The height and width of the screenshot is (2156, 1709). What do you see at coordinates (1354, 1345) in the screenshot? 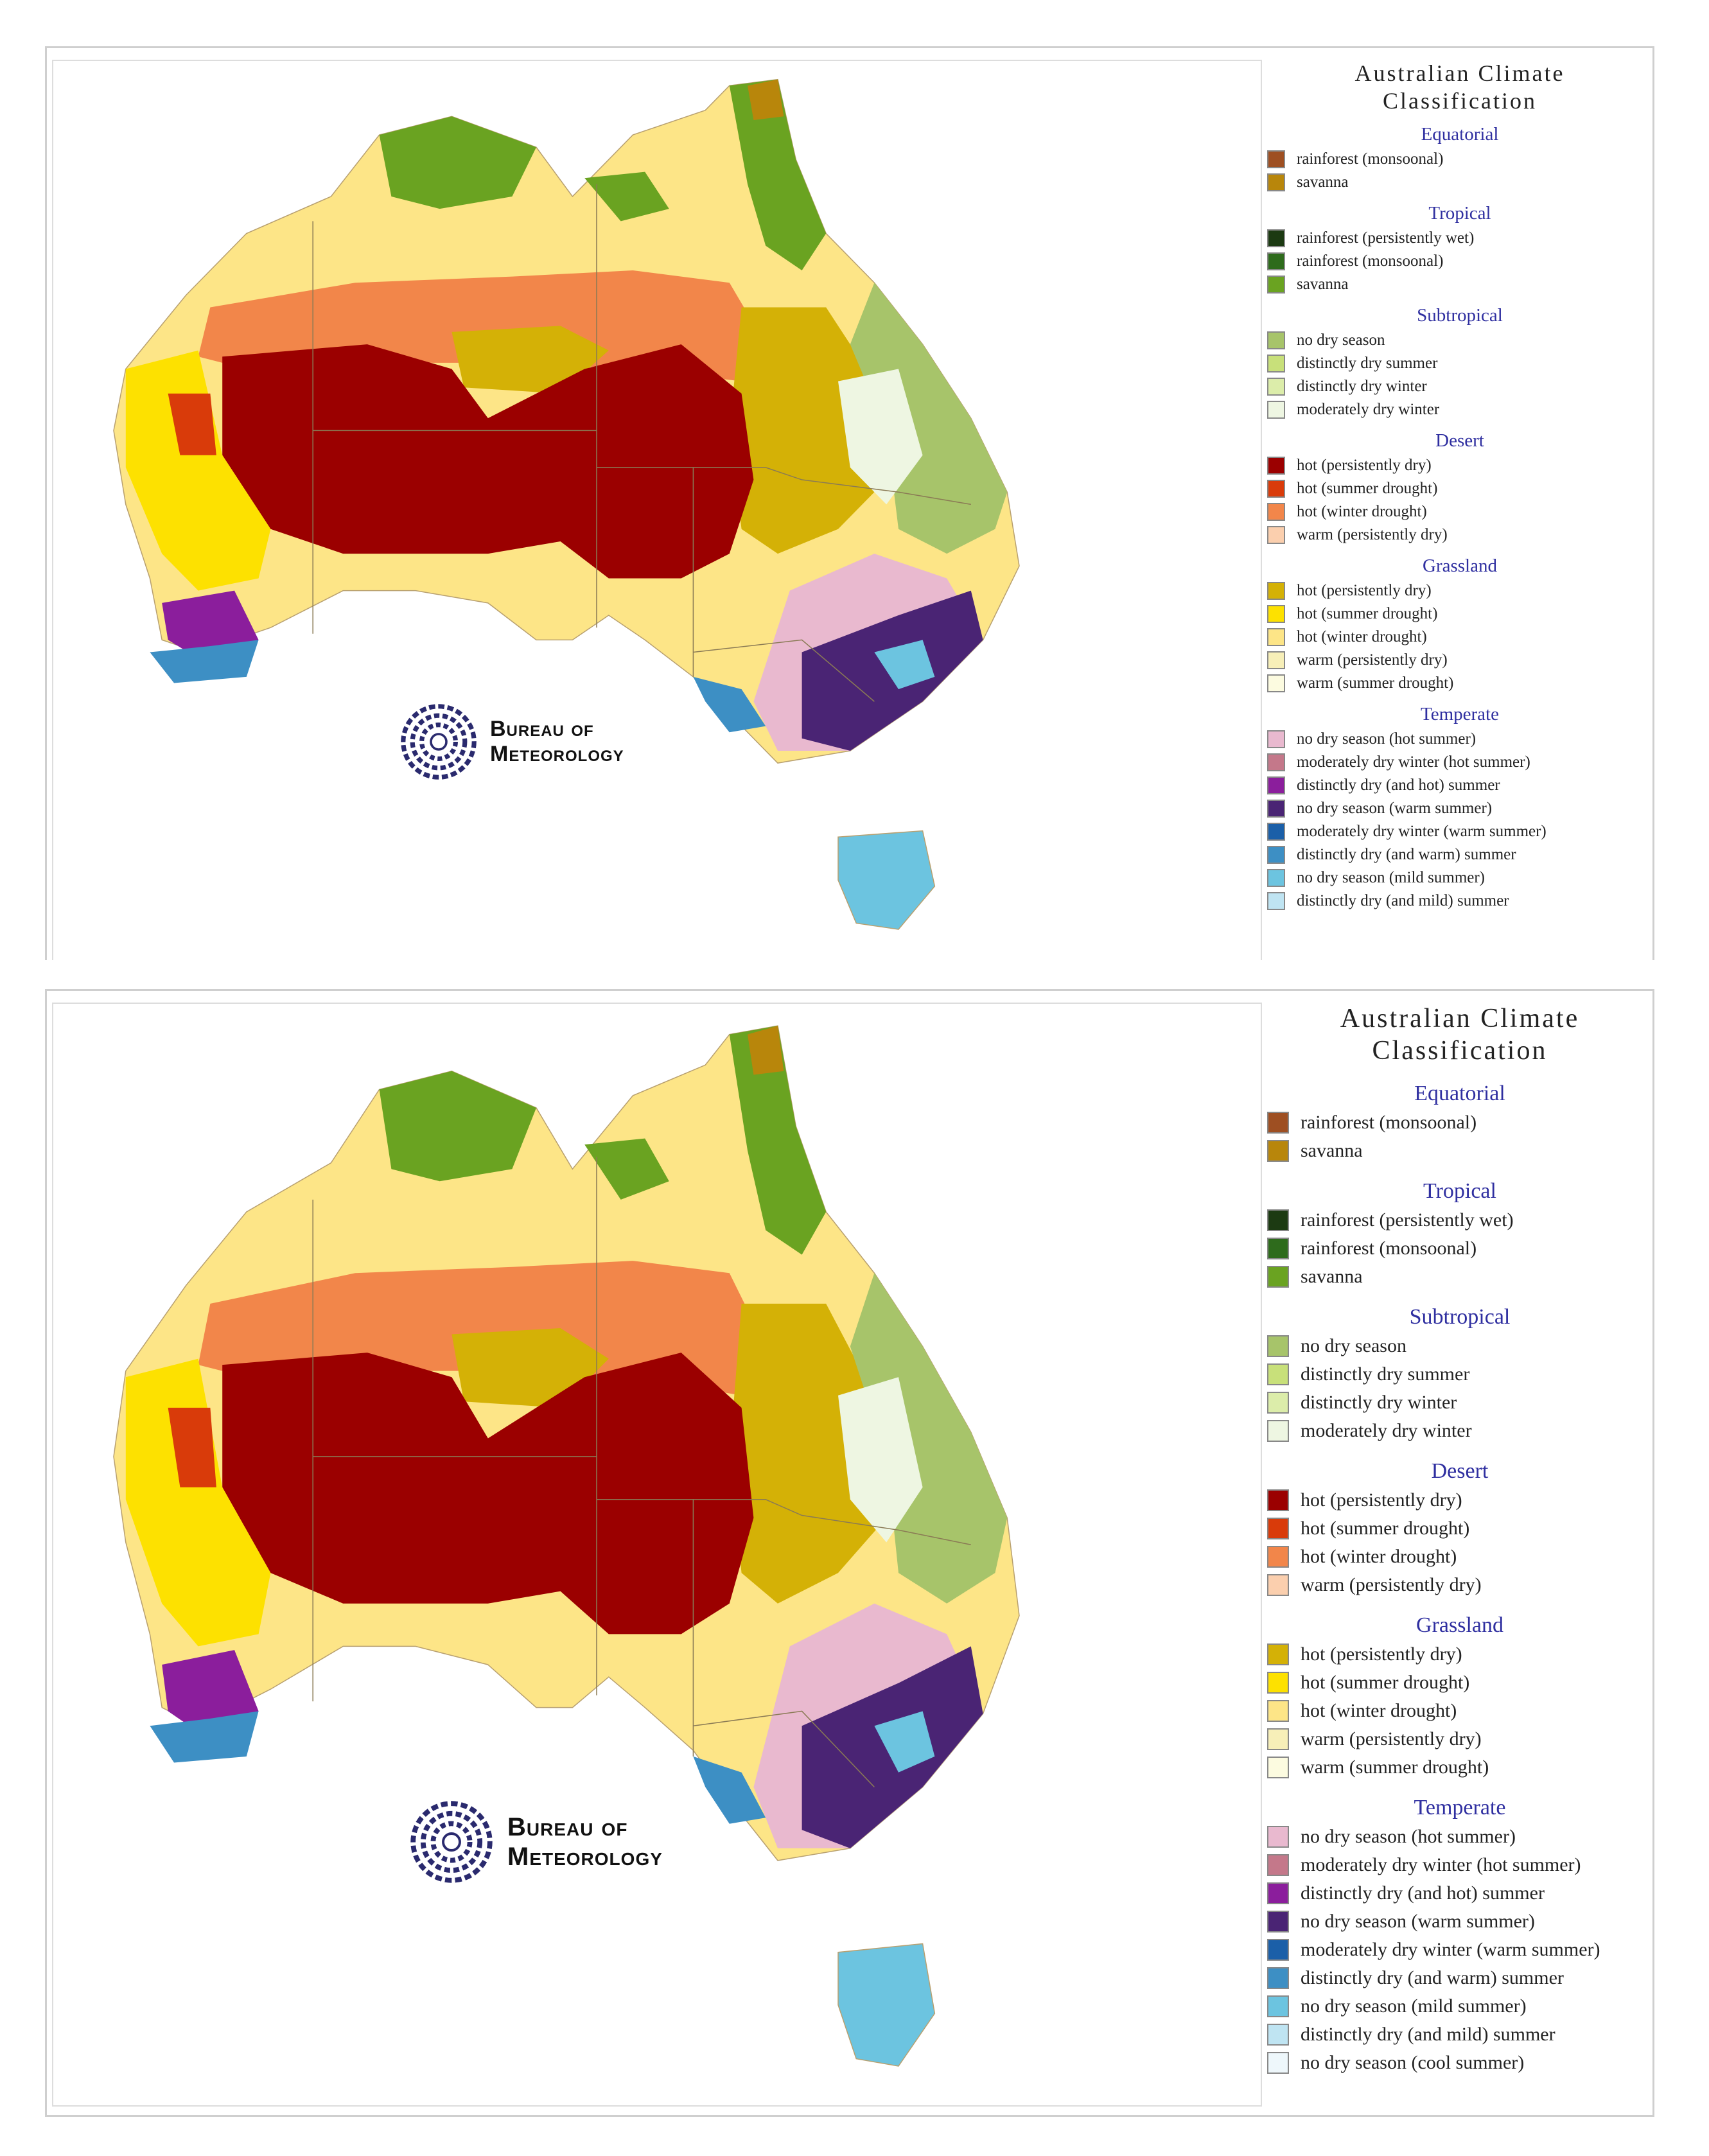
I see `legend-label: no dry season` at bounding box center [1354, 1345].